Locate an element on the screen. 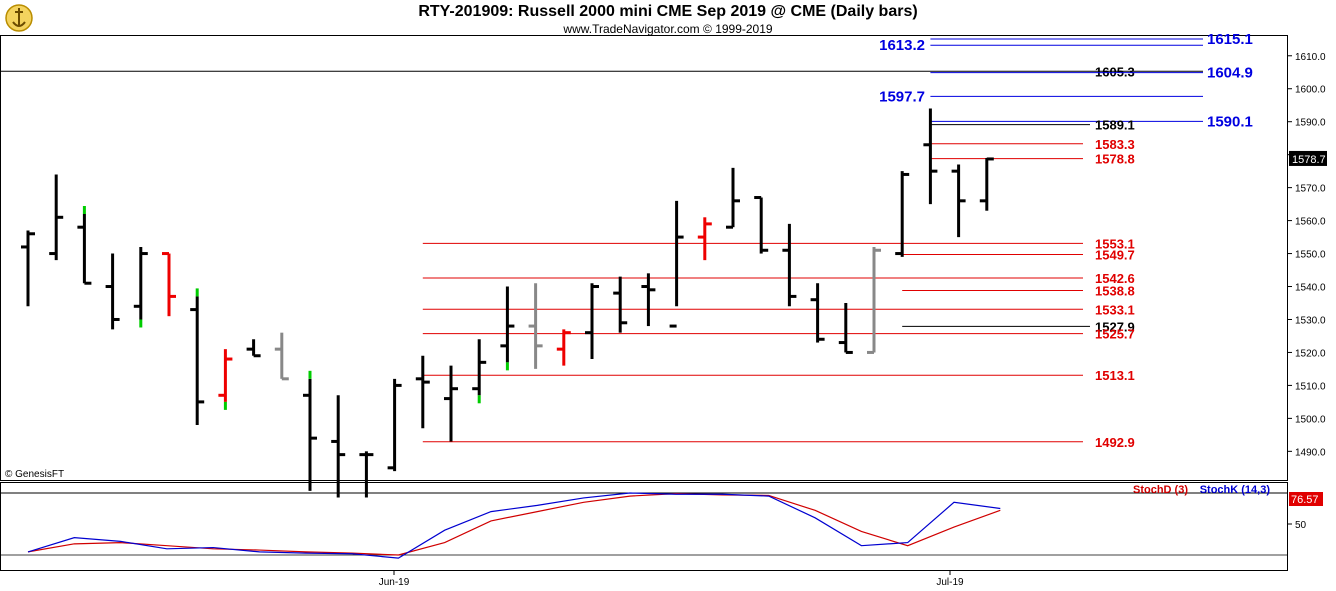 The height and width of the screenshot is (591, 1336). level-label: 1542.6 is located at coordinates (1115, 278).